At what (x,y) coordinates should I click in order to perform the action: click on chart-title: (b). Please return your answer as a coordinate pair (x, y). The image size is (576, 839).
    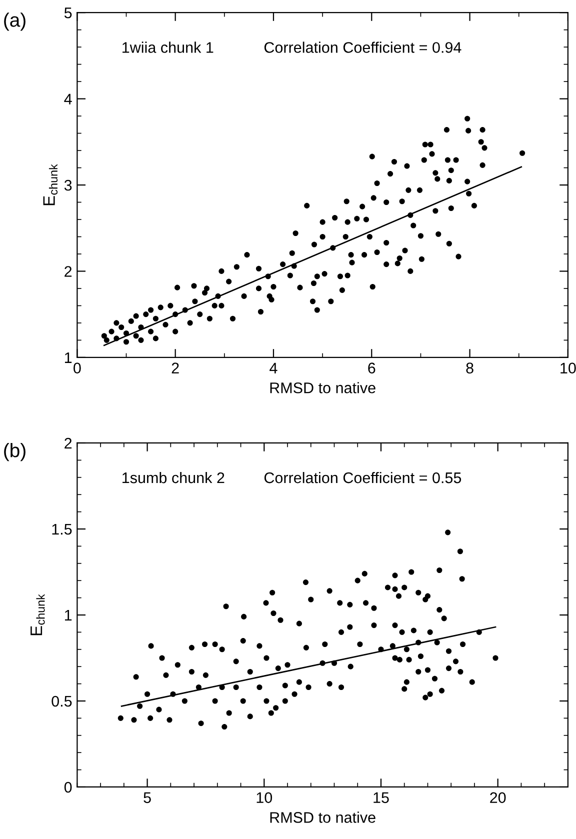
    Looking at the image, I should click on (15, 452).